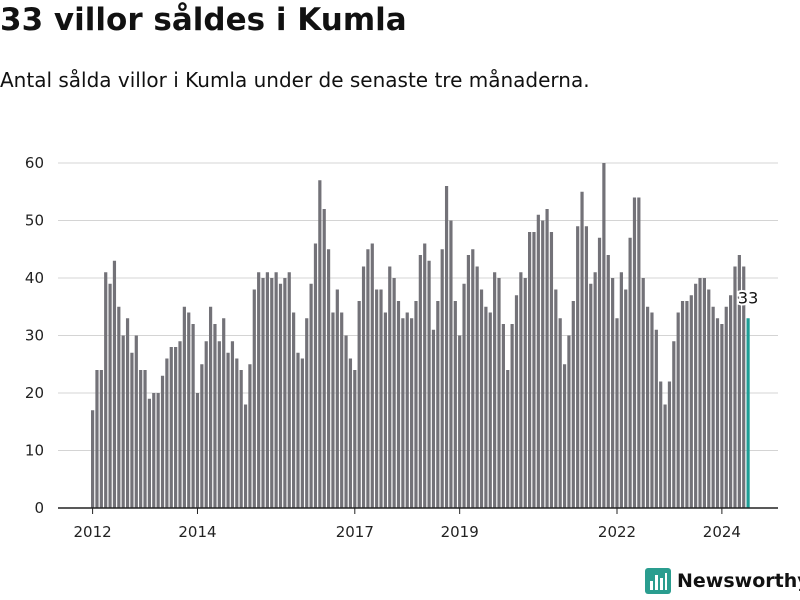  What do you see at coordinates (34, 221) in the screenshot?
I see `y-tick-label: 50` at bounding box center [34, 221].